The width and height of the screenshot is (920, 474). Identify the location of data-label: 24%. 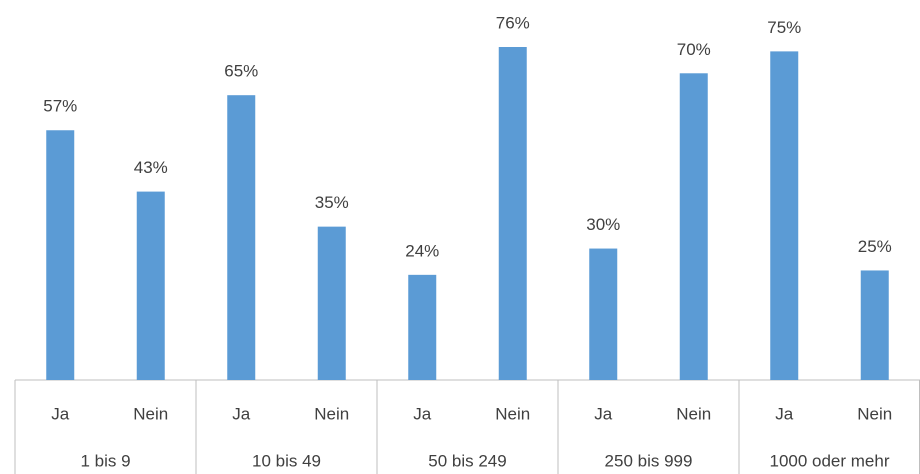
(422, 250).